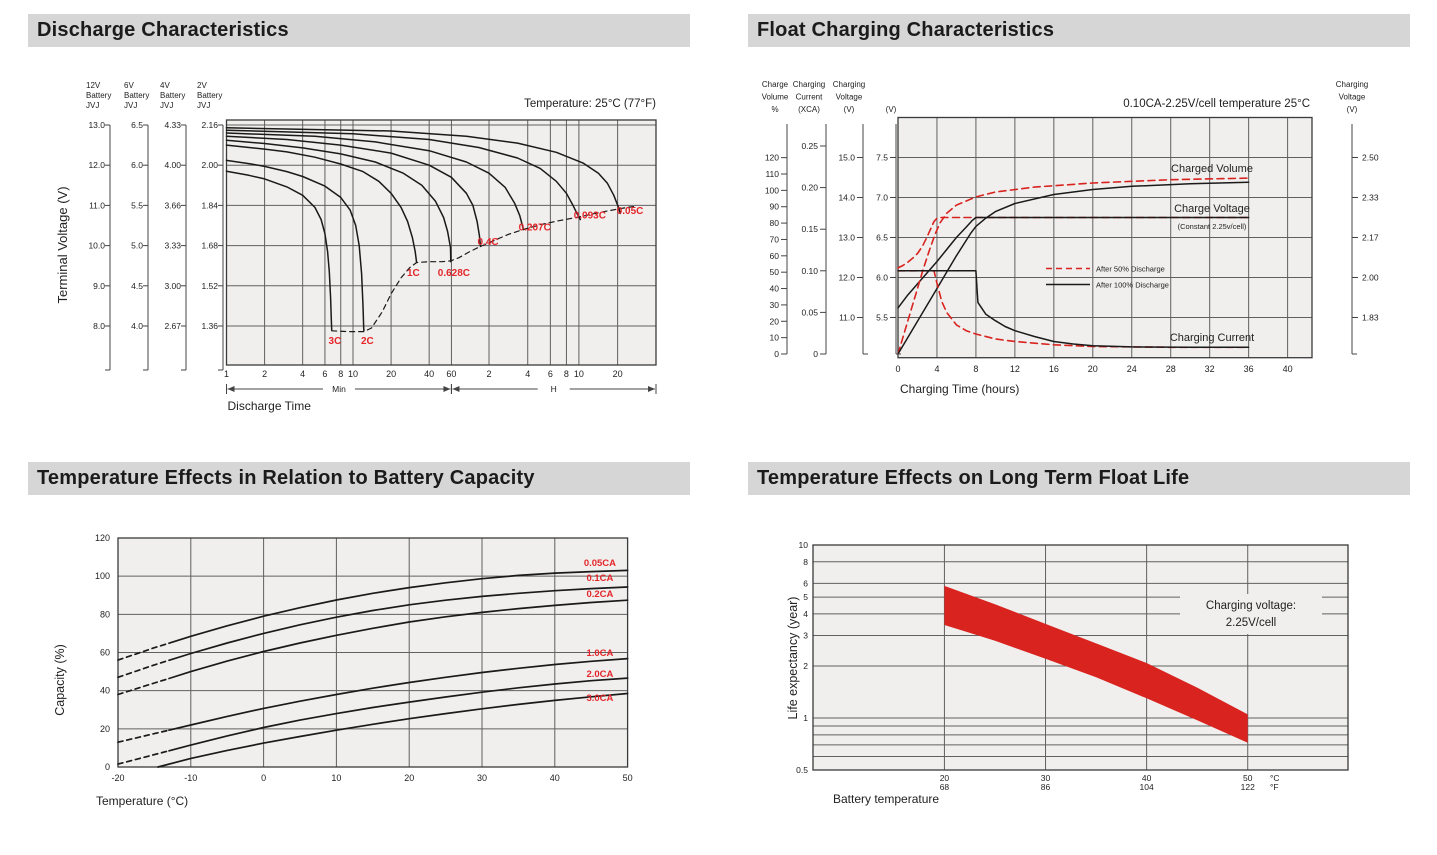 This screenshot has height=855, width=1437. What do you see at coordinates (102, 538) in the screenshot?
I see `y-tick-label: 120` at bounding box center [102, 538].